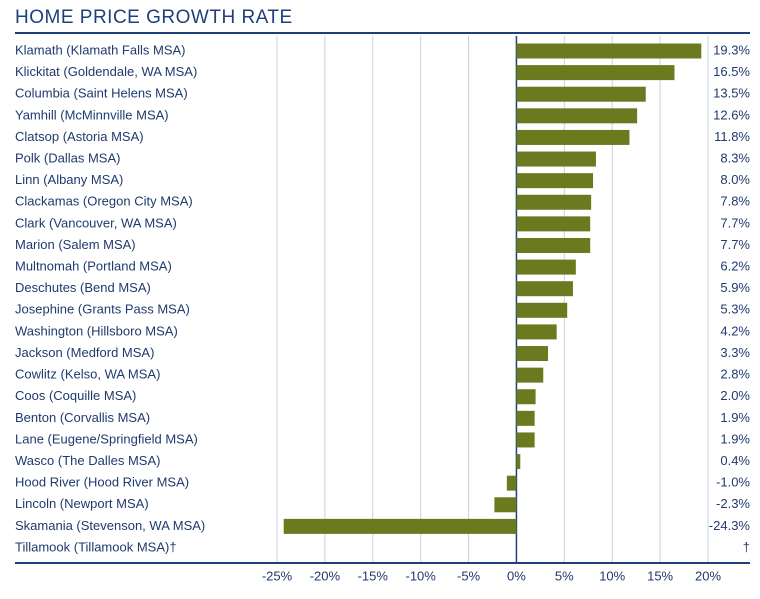 Image resolution: width=760 pixels, height=599 pixels. Describe the element at coordinates (735, 287) in the screenshot. I see `value-label: 5.9%` at that location.